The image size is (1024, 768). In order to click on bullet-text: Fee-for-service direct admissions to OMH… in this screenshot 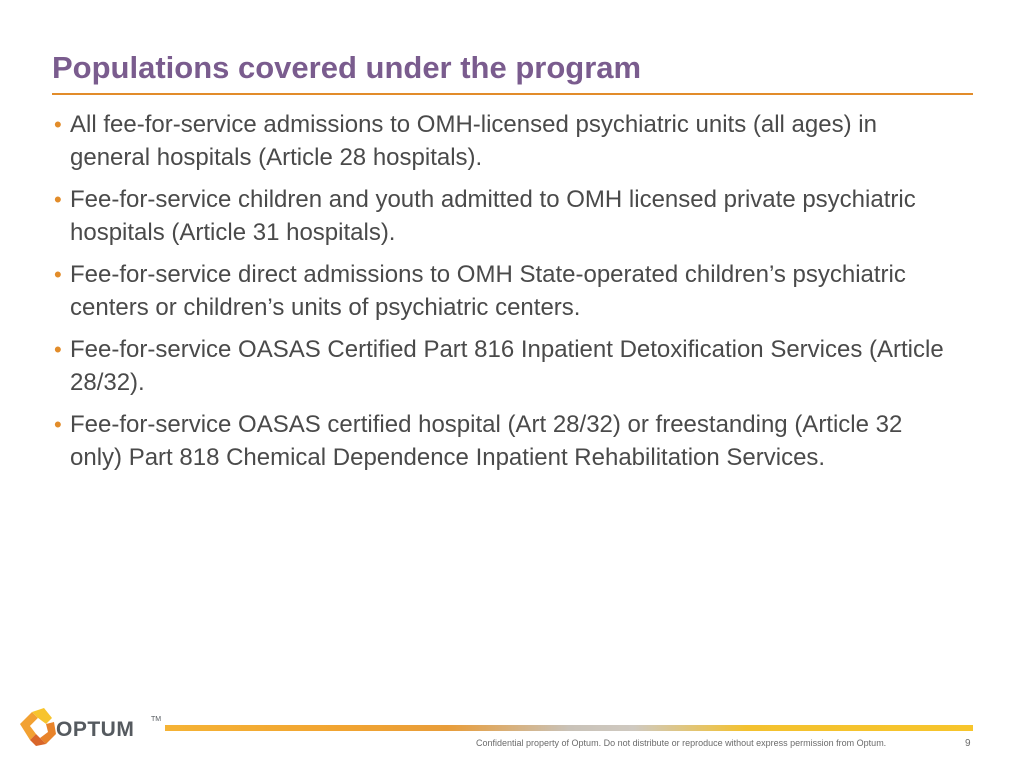, I will do `click(488, 291)`.